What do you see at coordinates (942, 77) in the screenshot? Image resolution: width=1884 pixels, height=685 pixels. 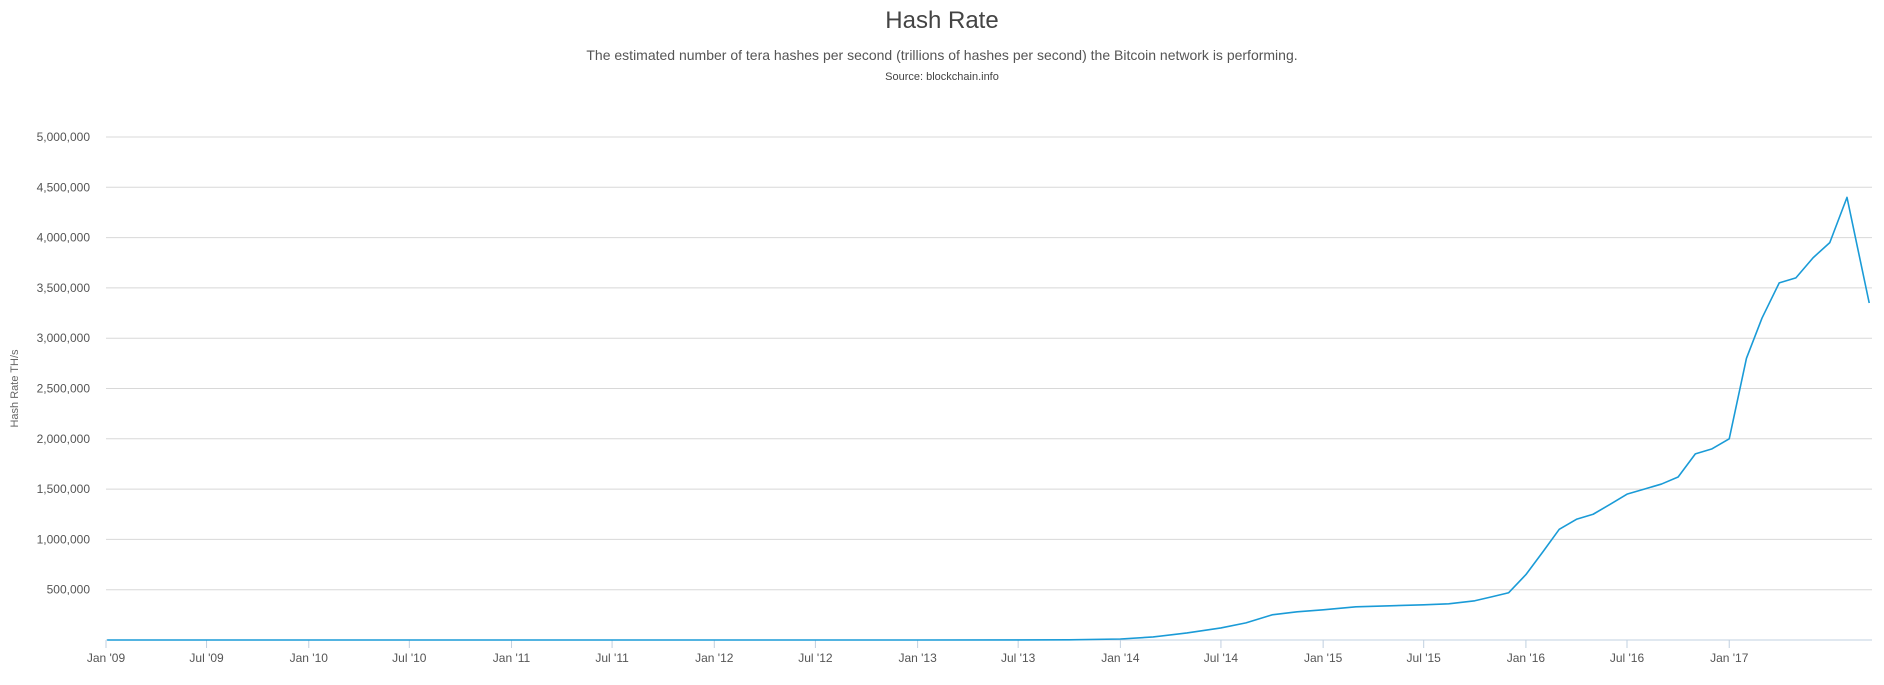 I see `chart-source: Source: blockchain.info` at bounding box center [942, 77].